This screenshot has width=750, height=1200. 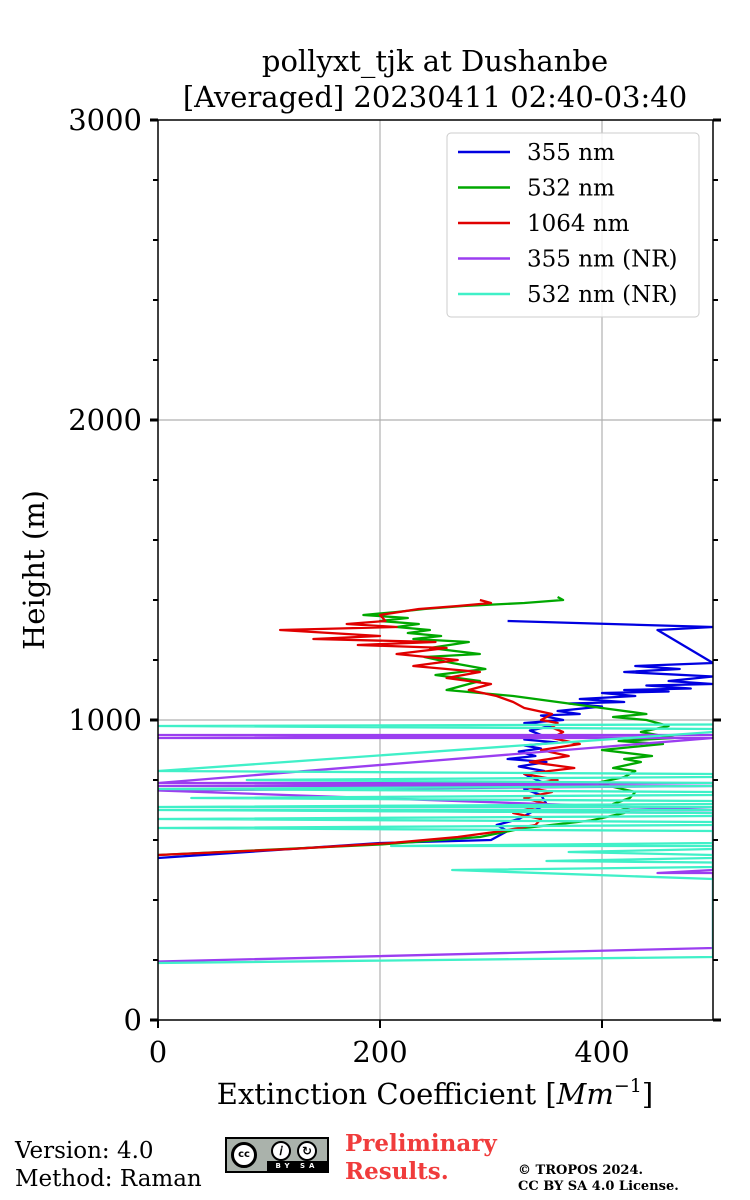 I want to click on preliminary-results-notice: Preliminary Results., so click(x=421, y=1158).